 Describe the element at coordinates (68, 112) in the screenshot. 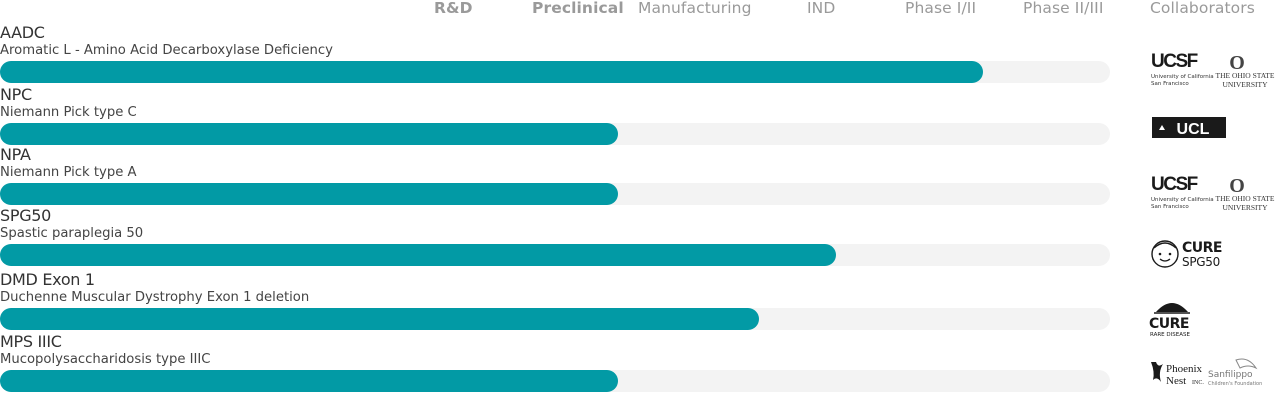

I see `program-full-name: Niemann Pick type C` at that location.